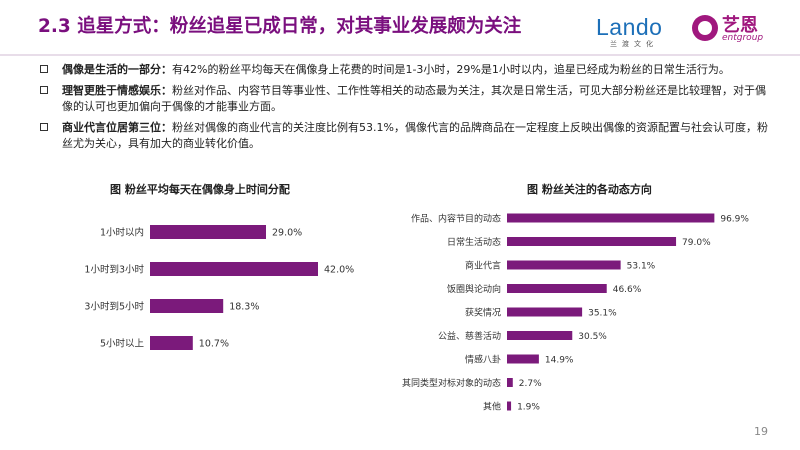 Image resolution: width=800 pixels, height=450 pixels. Describe the element at coordinates (456, 219) in the screenshot. I see `category-label: 作品、内容节目的动态` at that location.